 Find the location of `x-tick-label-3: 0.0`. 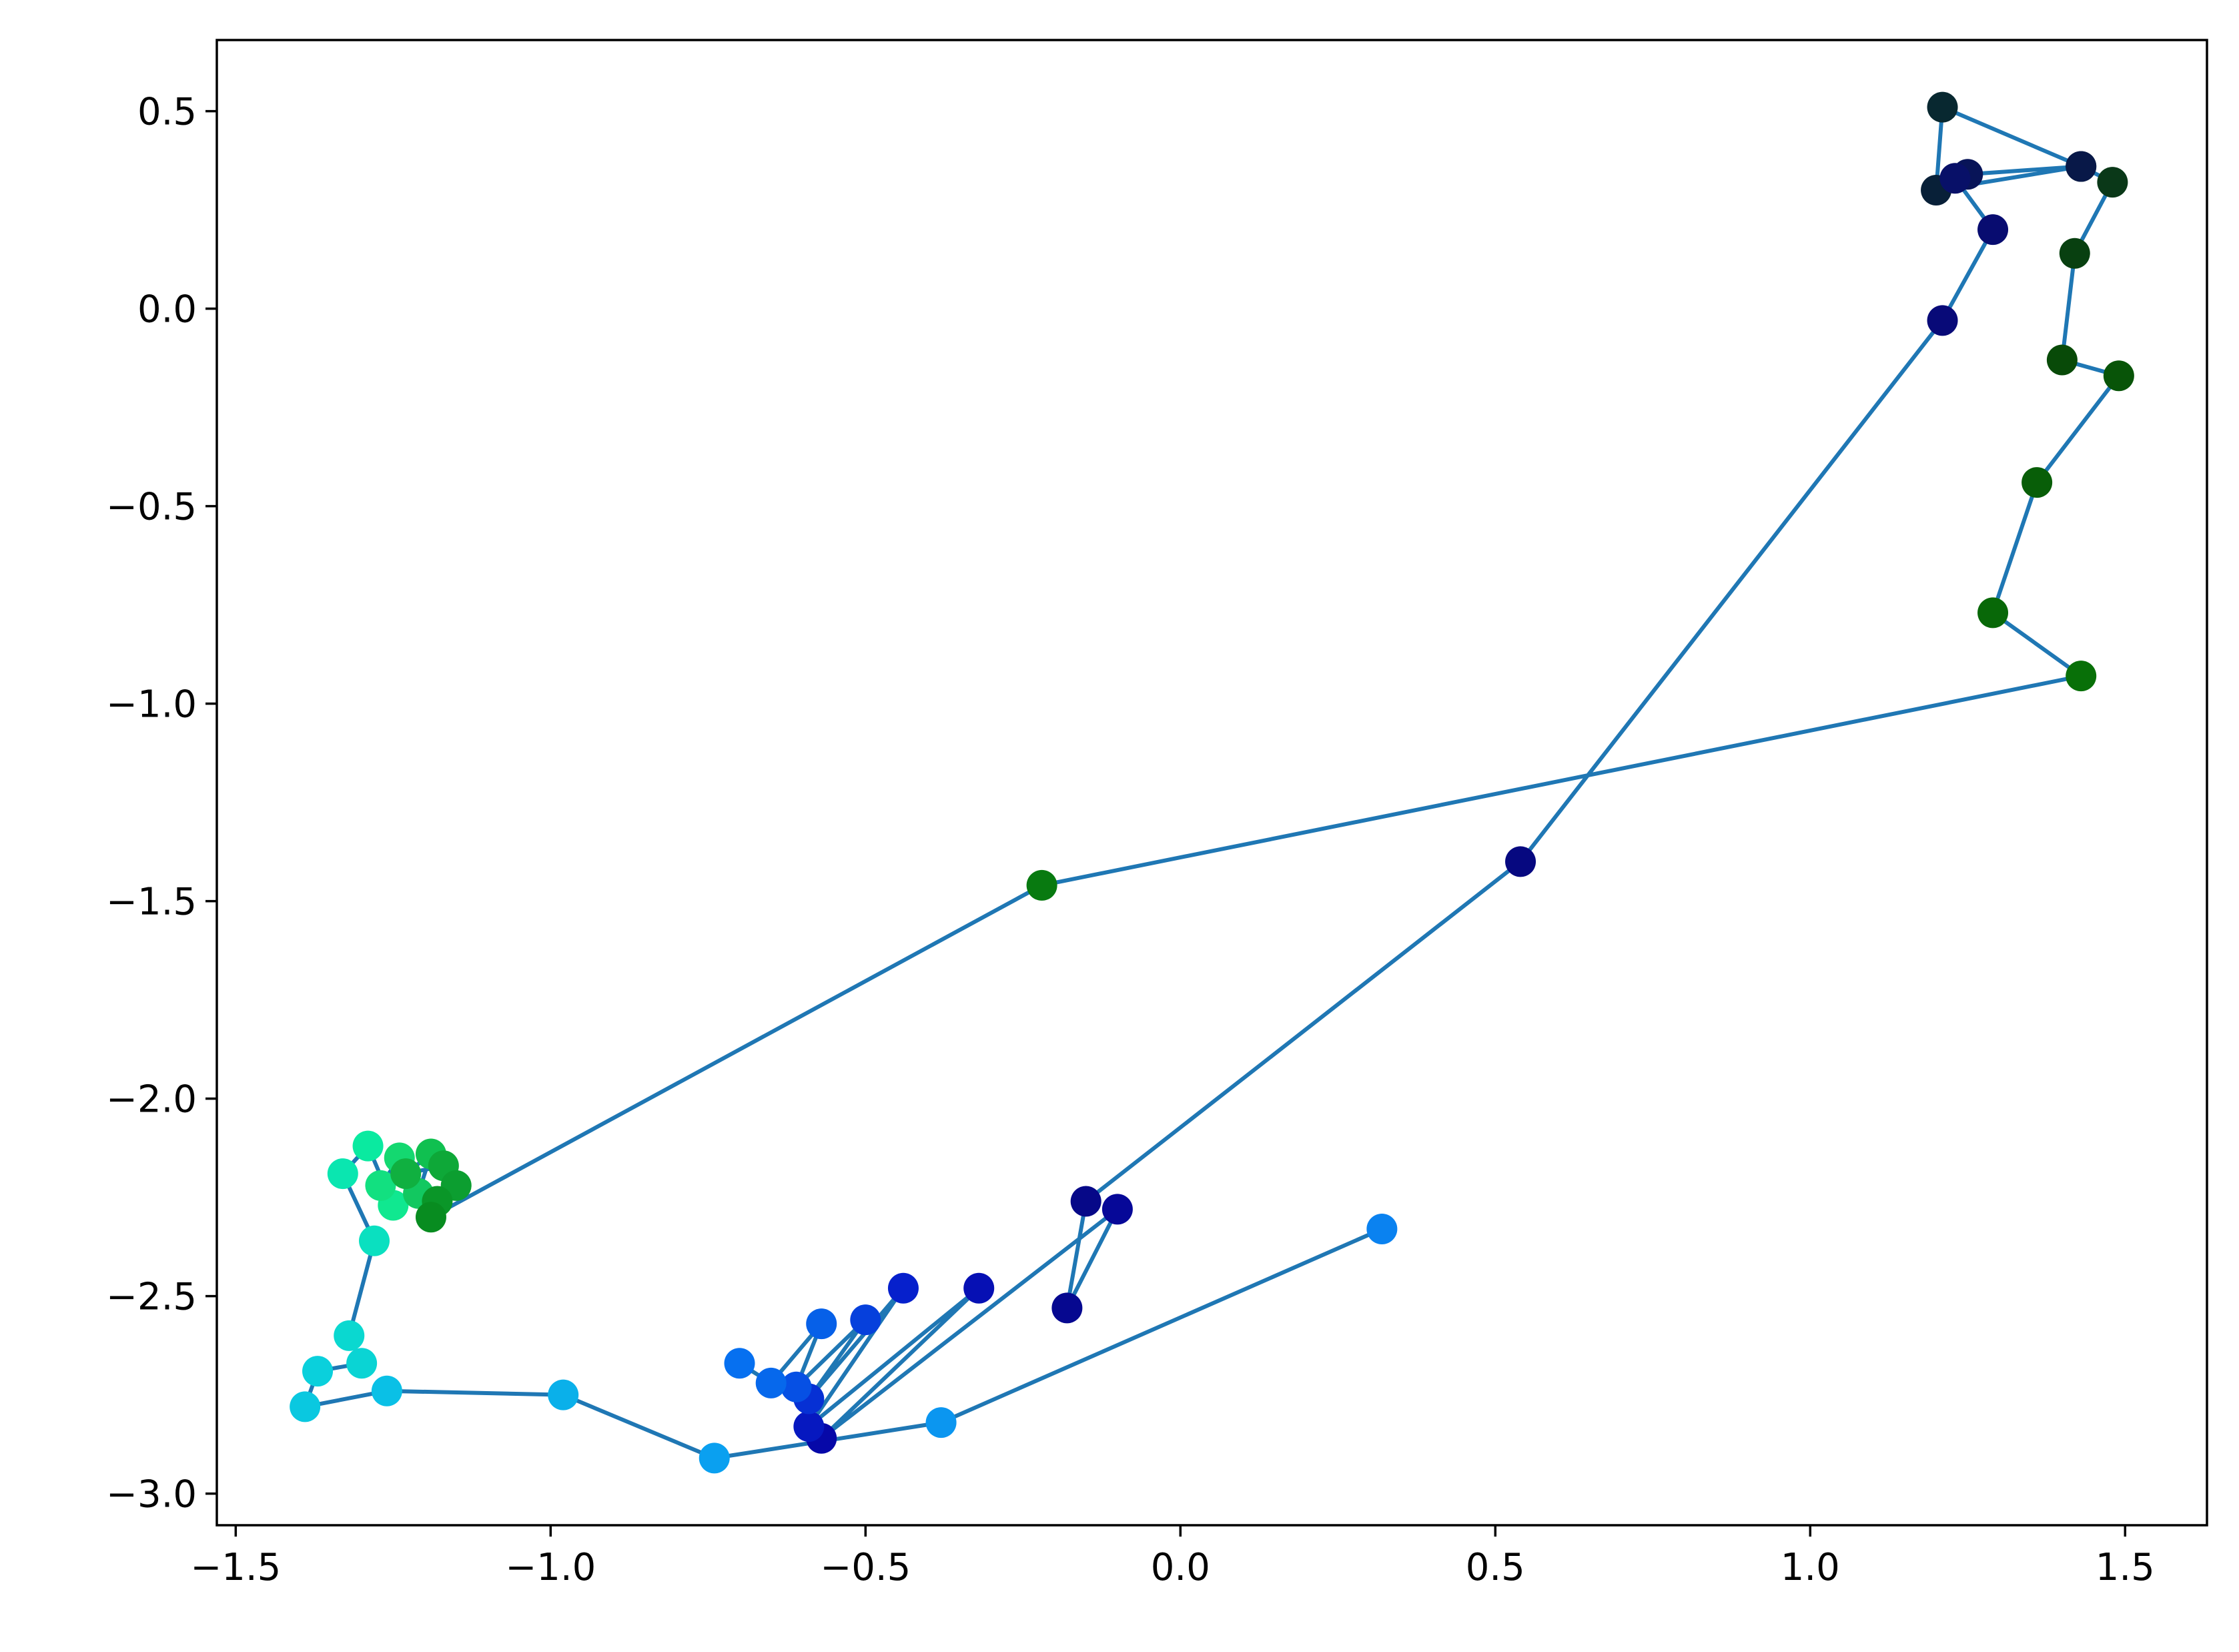

x-tick-label-3: 0.0 is located at coordinates (1180, 1567).